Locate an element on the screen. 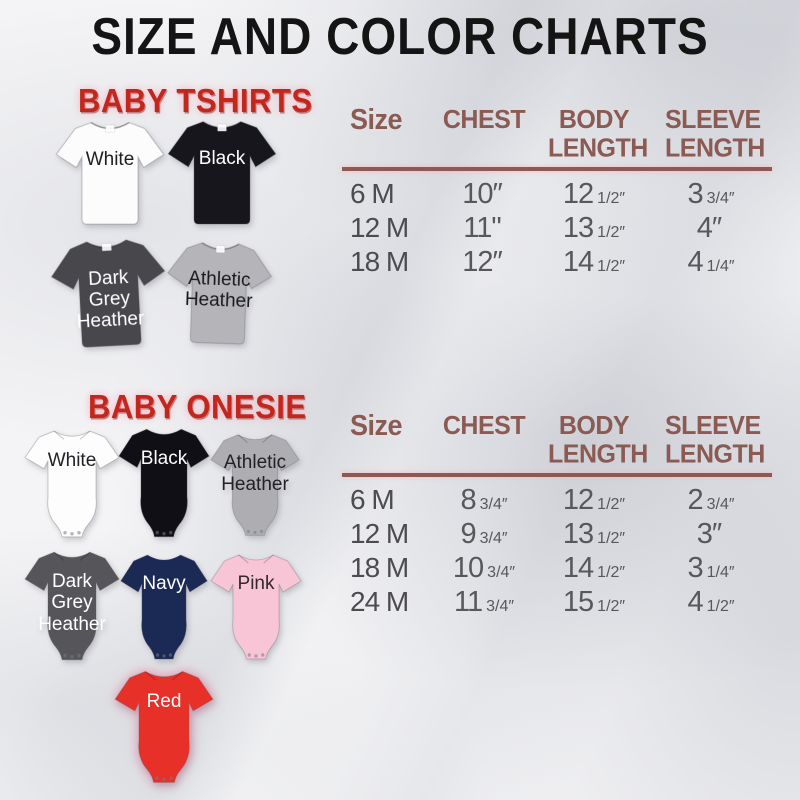 This screenshot has width=800, height=800. table-row: 12 M 9 3/4″ 13 1/2″ 3″ is located at coordinates (557, 535).